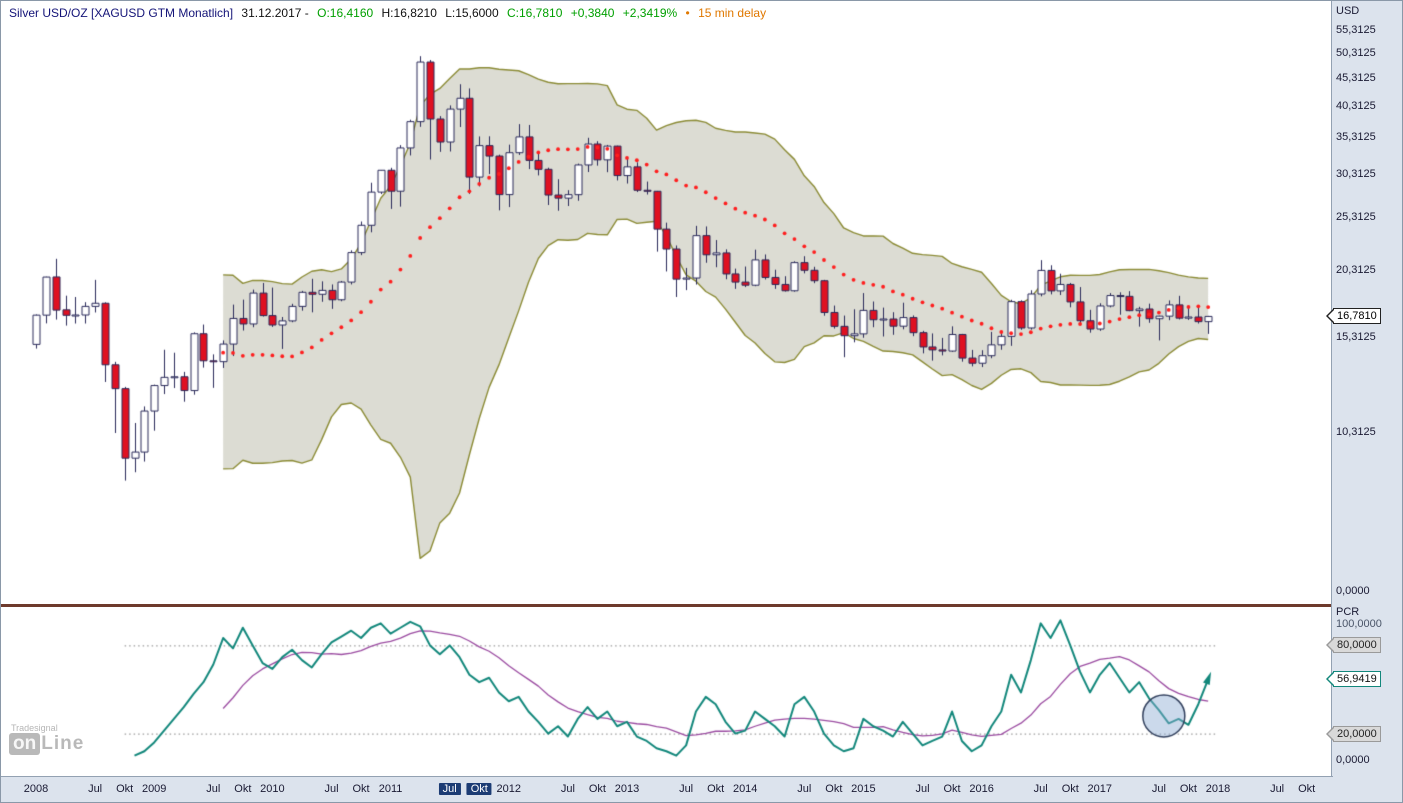  I want to click on time-axis-label: 2008, so click(36, 789).